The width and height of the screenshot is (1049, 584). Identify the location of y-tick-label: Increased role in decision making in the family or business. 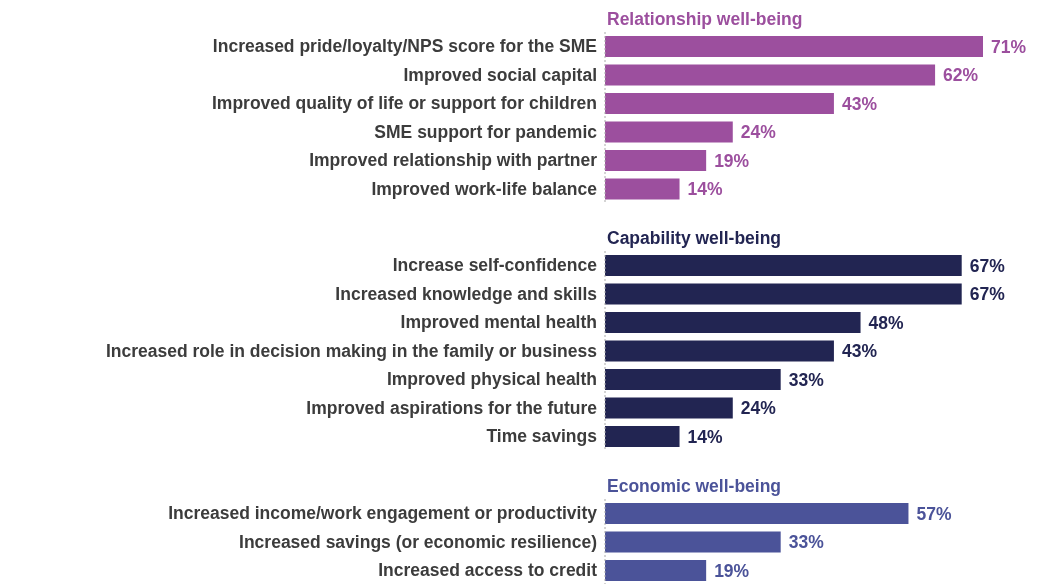
(351, 350).